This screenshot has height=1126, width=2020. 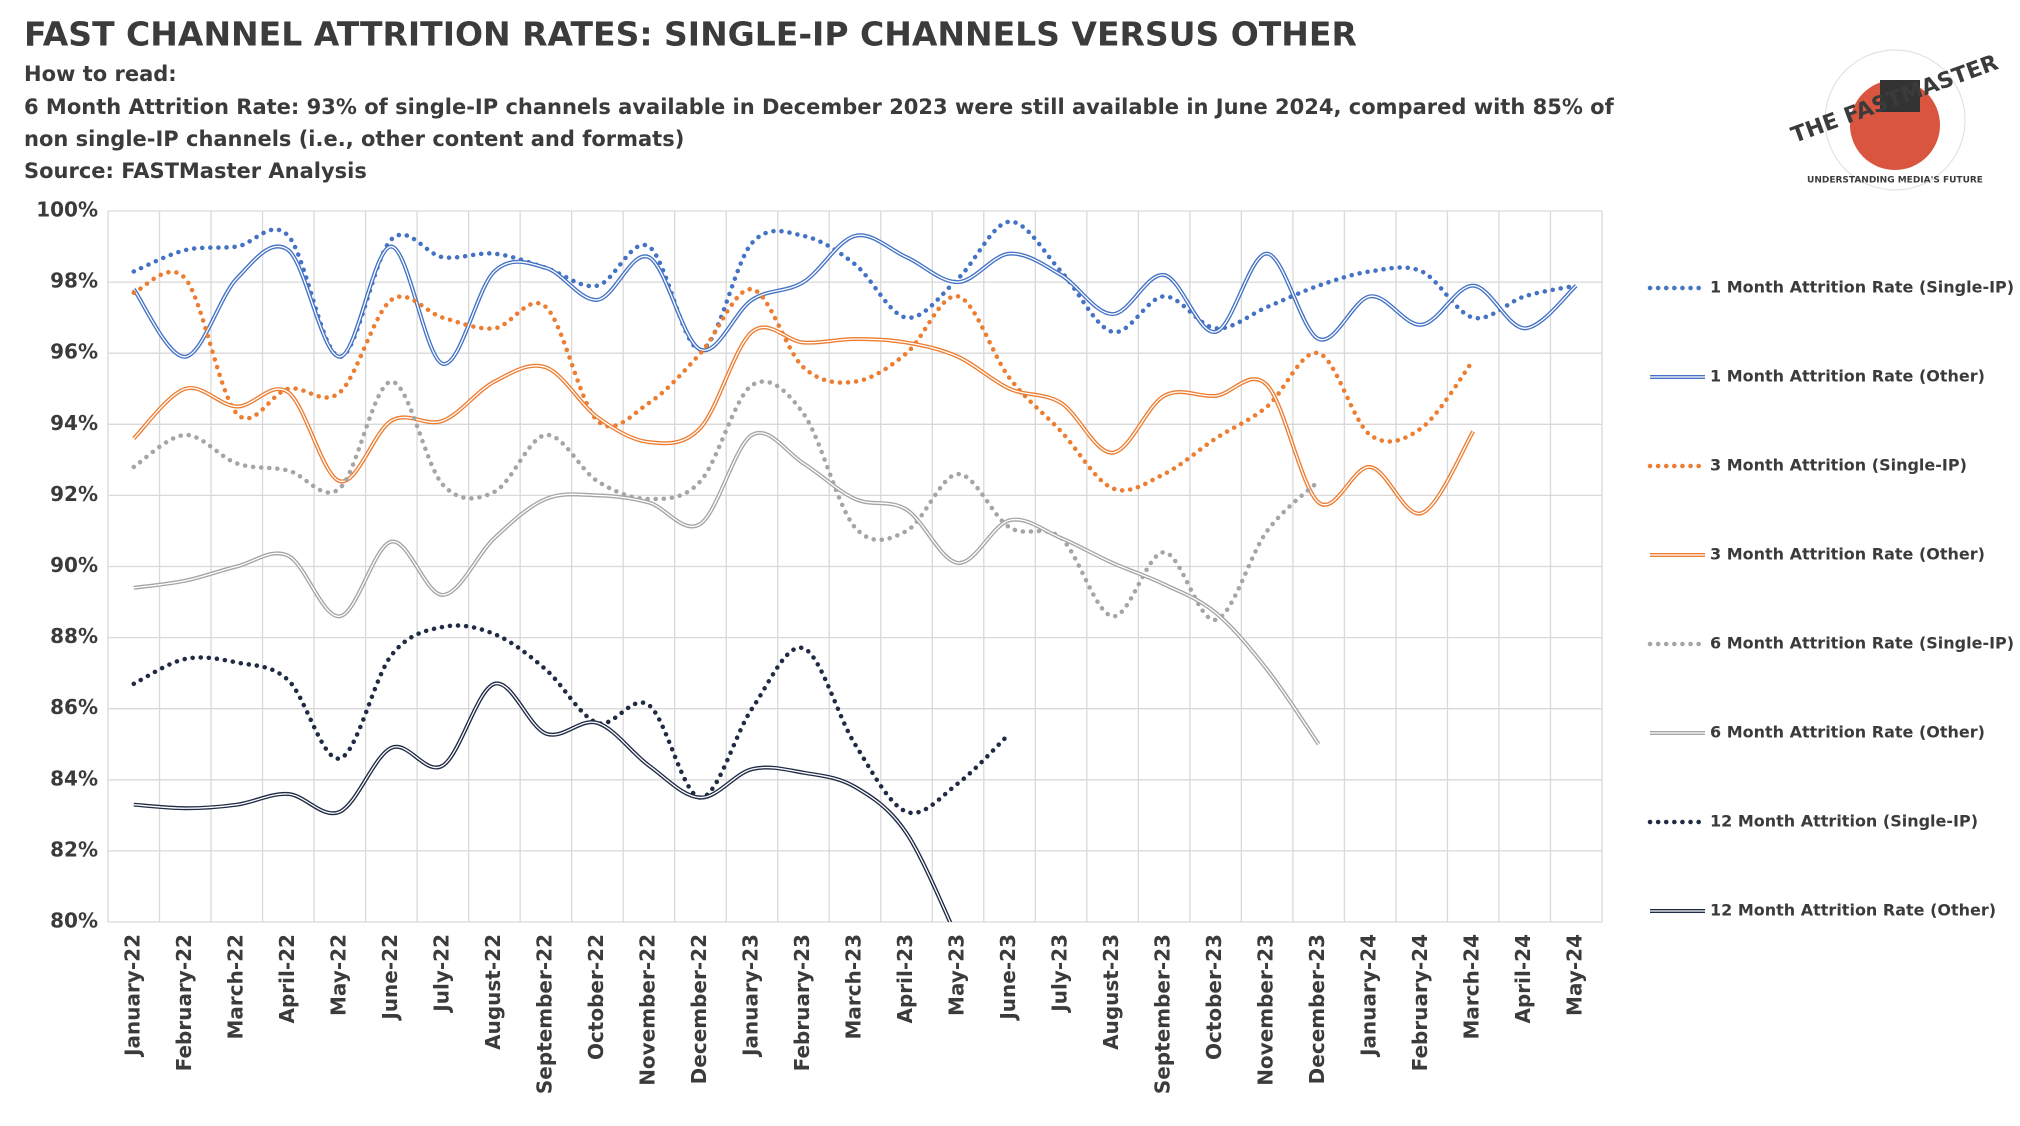 I want to click on x-tick-label: April-22, so click(x=287, y=979).